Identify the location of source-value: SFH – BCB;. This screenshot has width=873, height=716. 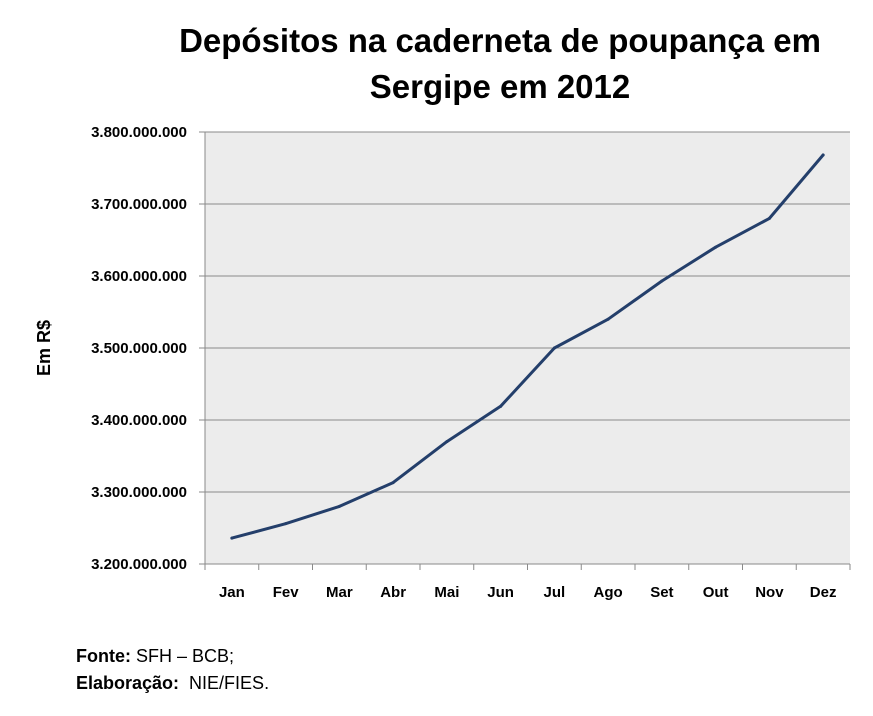
(182, 656).